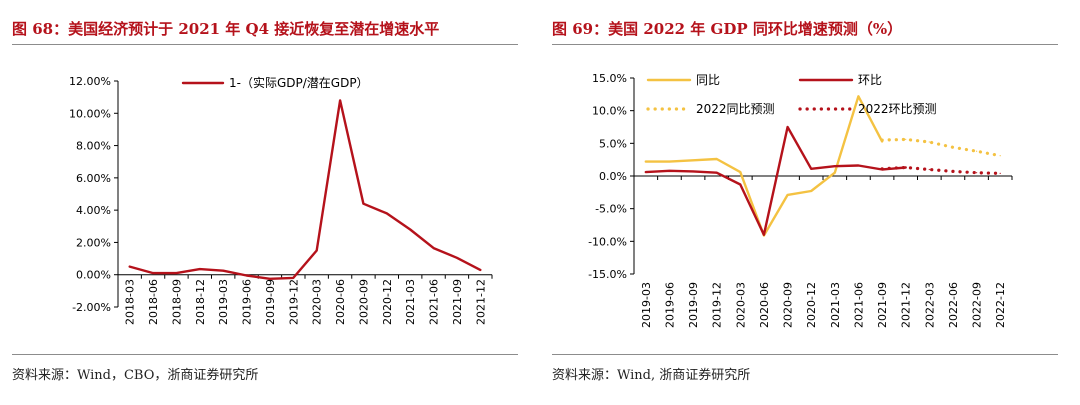  Describe the element at coordinates (835, 305) in the screenshot. I see `x-tick-label: 2021-03` at that location.